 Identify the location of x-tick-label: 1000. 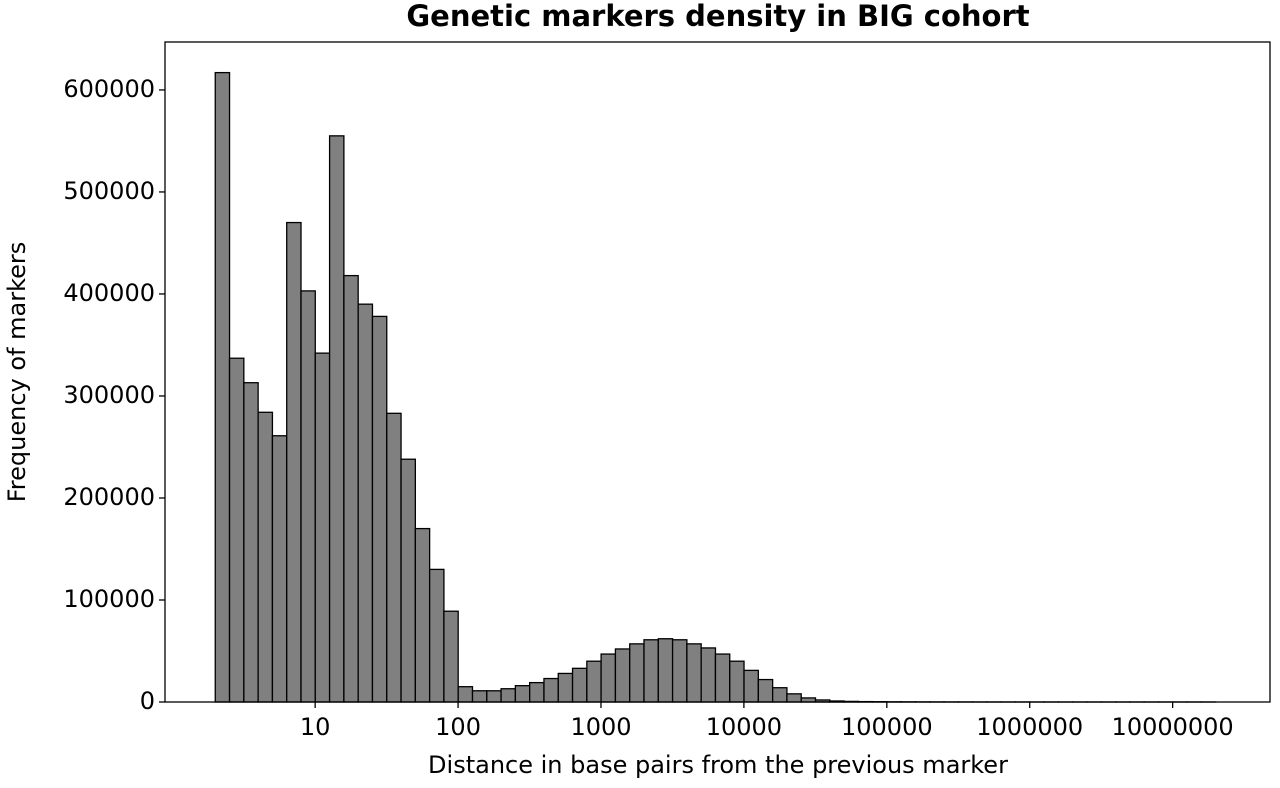
(600, 727).